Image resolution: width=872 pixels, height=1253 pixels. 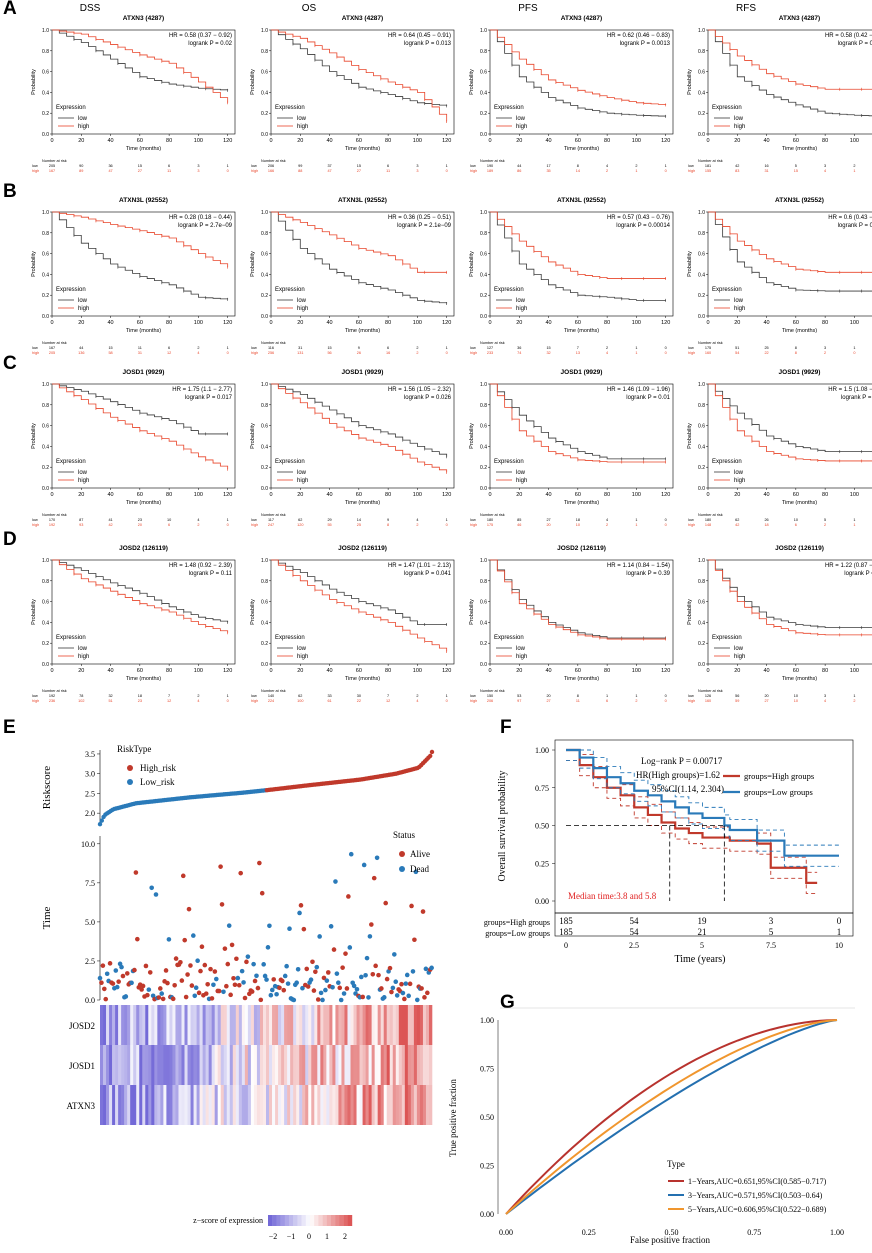 I want to click on risk-high-value: 74, so click(x=519, y=353).